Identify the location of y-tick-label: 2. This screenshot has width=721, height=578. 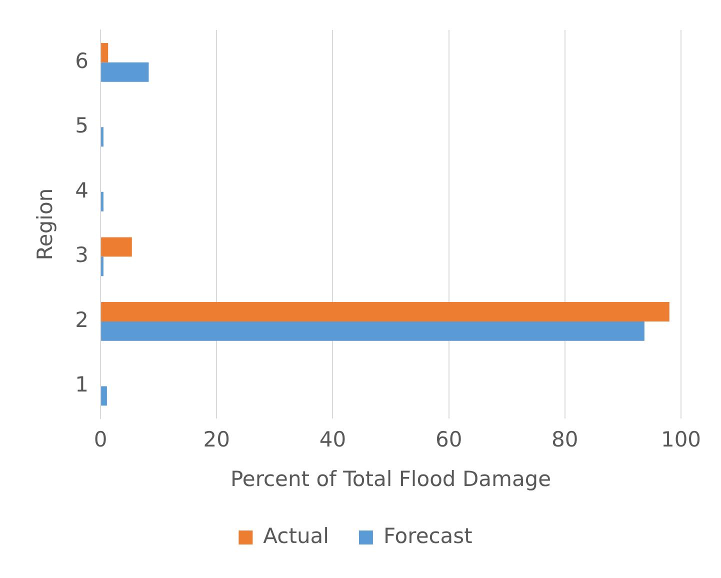
(82, 320).